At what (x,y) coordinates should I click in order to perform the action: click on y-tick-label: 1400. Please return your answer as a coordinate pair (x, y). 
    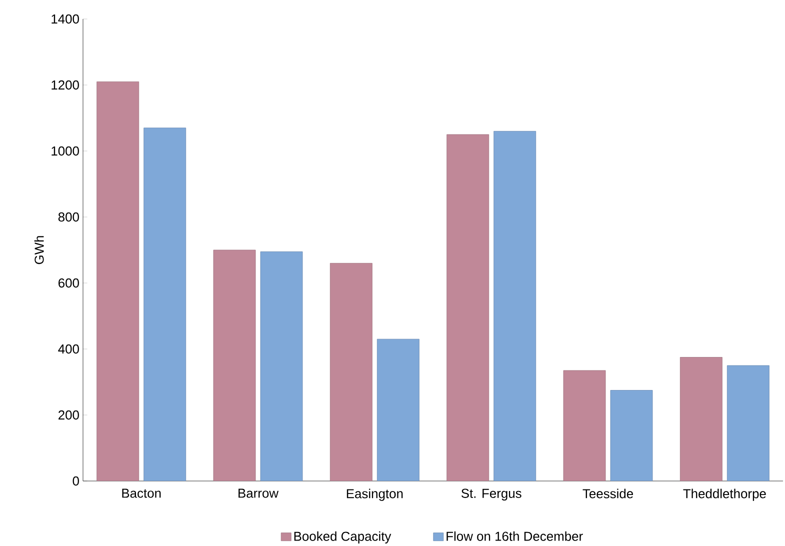
    Looking at the image, I should click on (65, 19).